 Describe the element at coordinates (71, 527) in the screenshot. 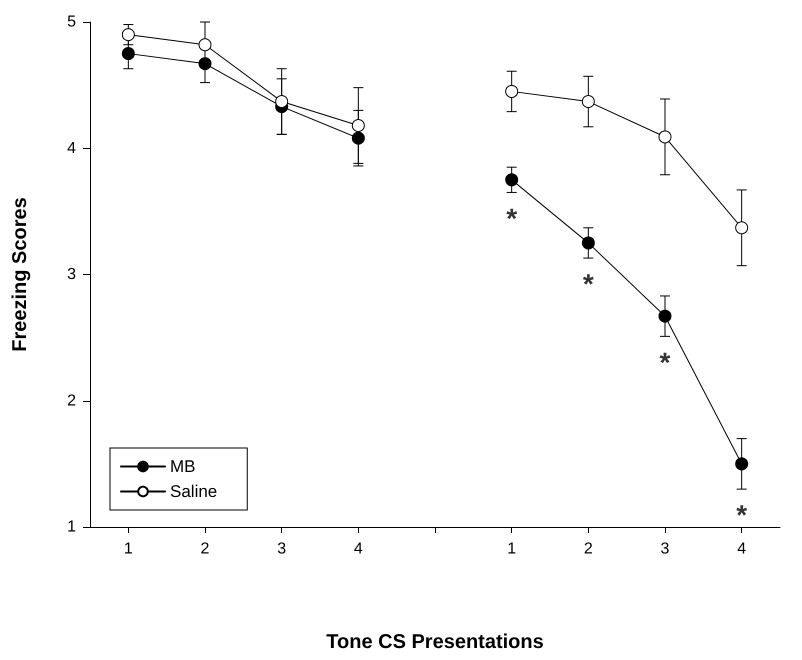

I see `y-tick-label: 1` at that location.